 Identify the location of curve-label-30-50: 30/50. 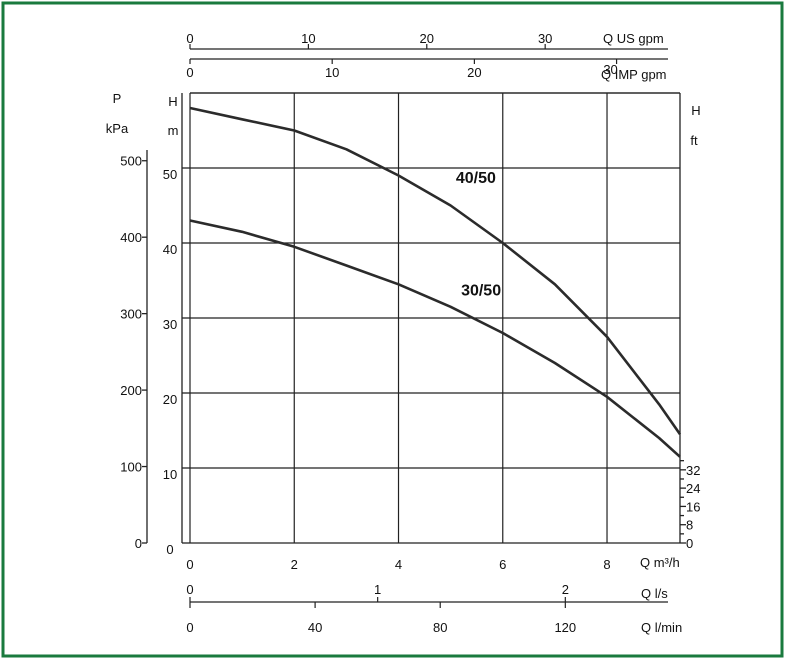
(481, 291).